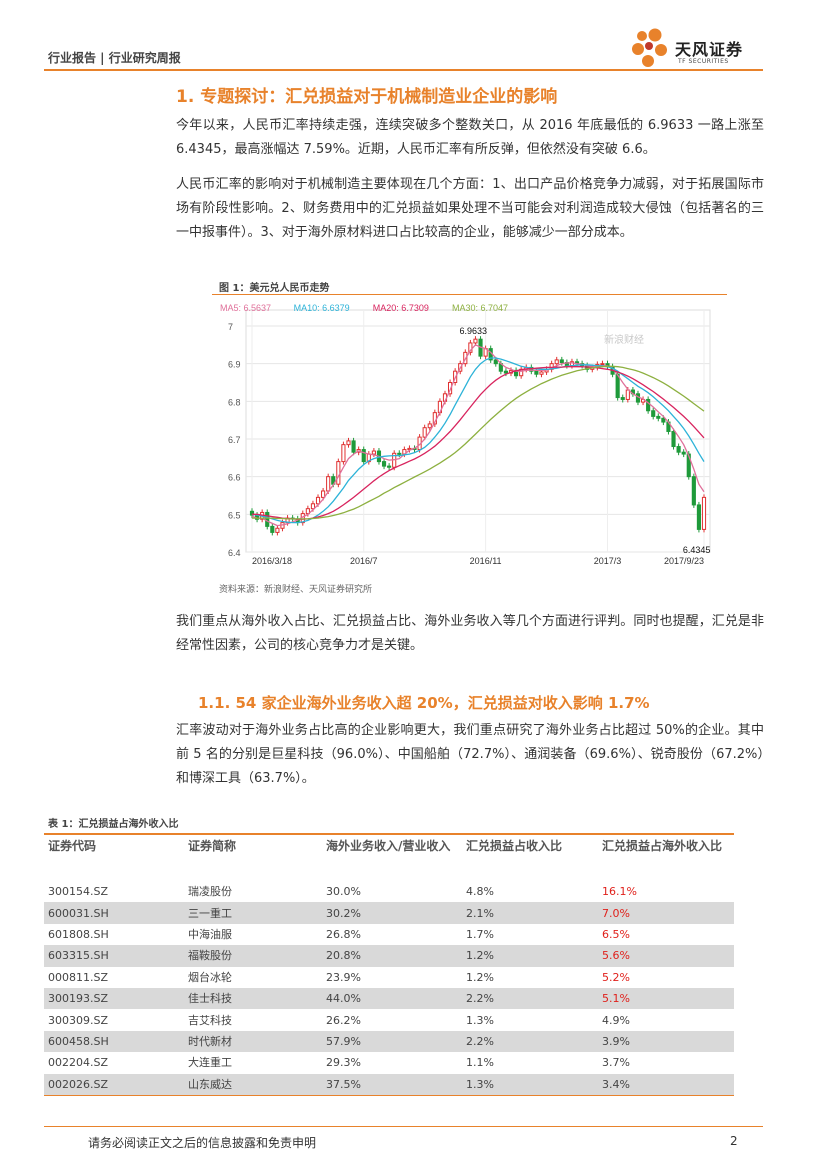 The height and width of the screenshot is (1169, 827). Describe the element at coordinates (392, 857) in the screenshot. I see `table-header-cell: 海外业务收入/营业收入` at that location.